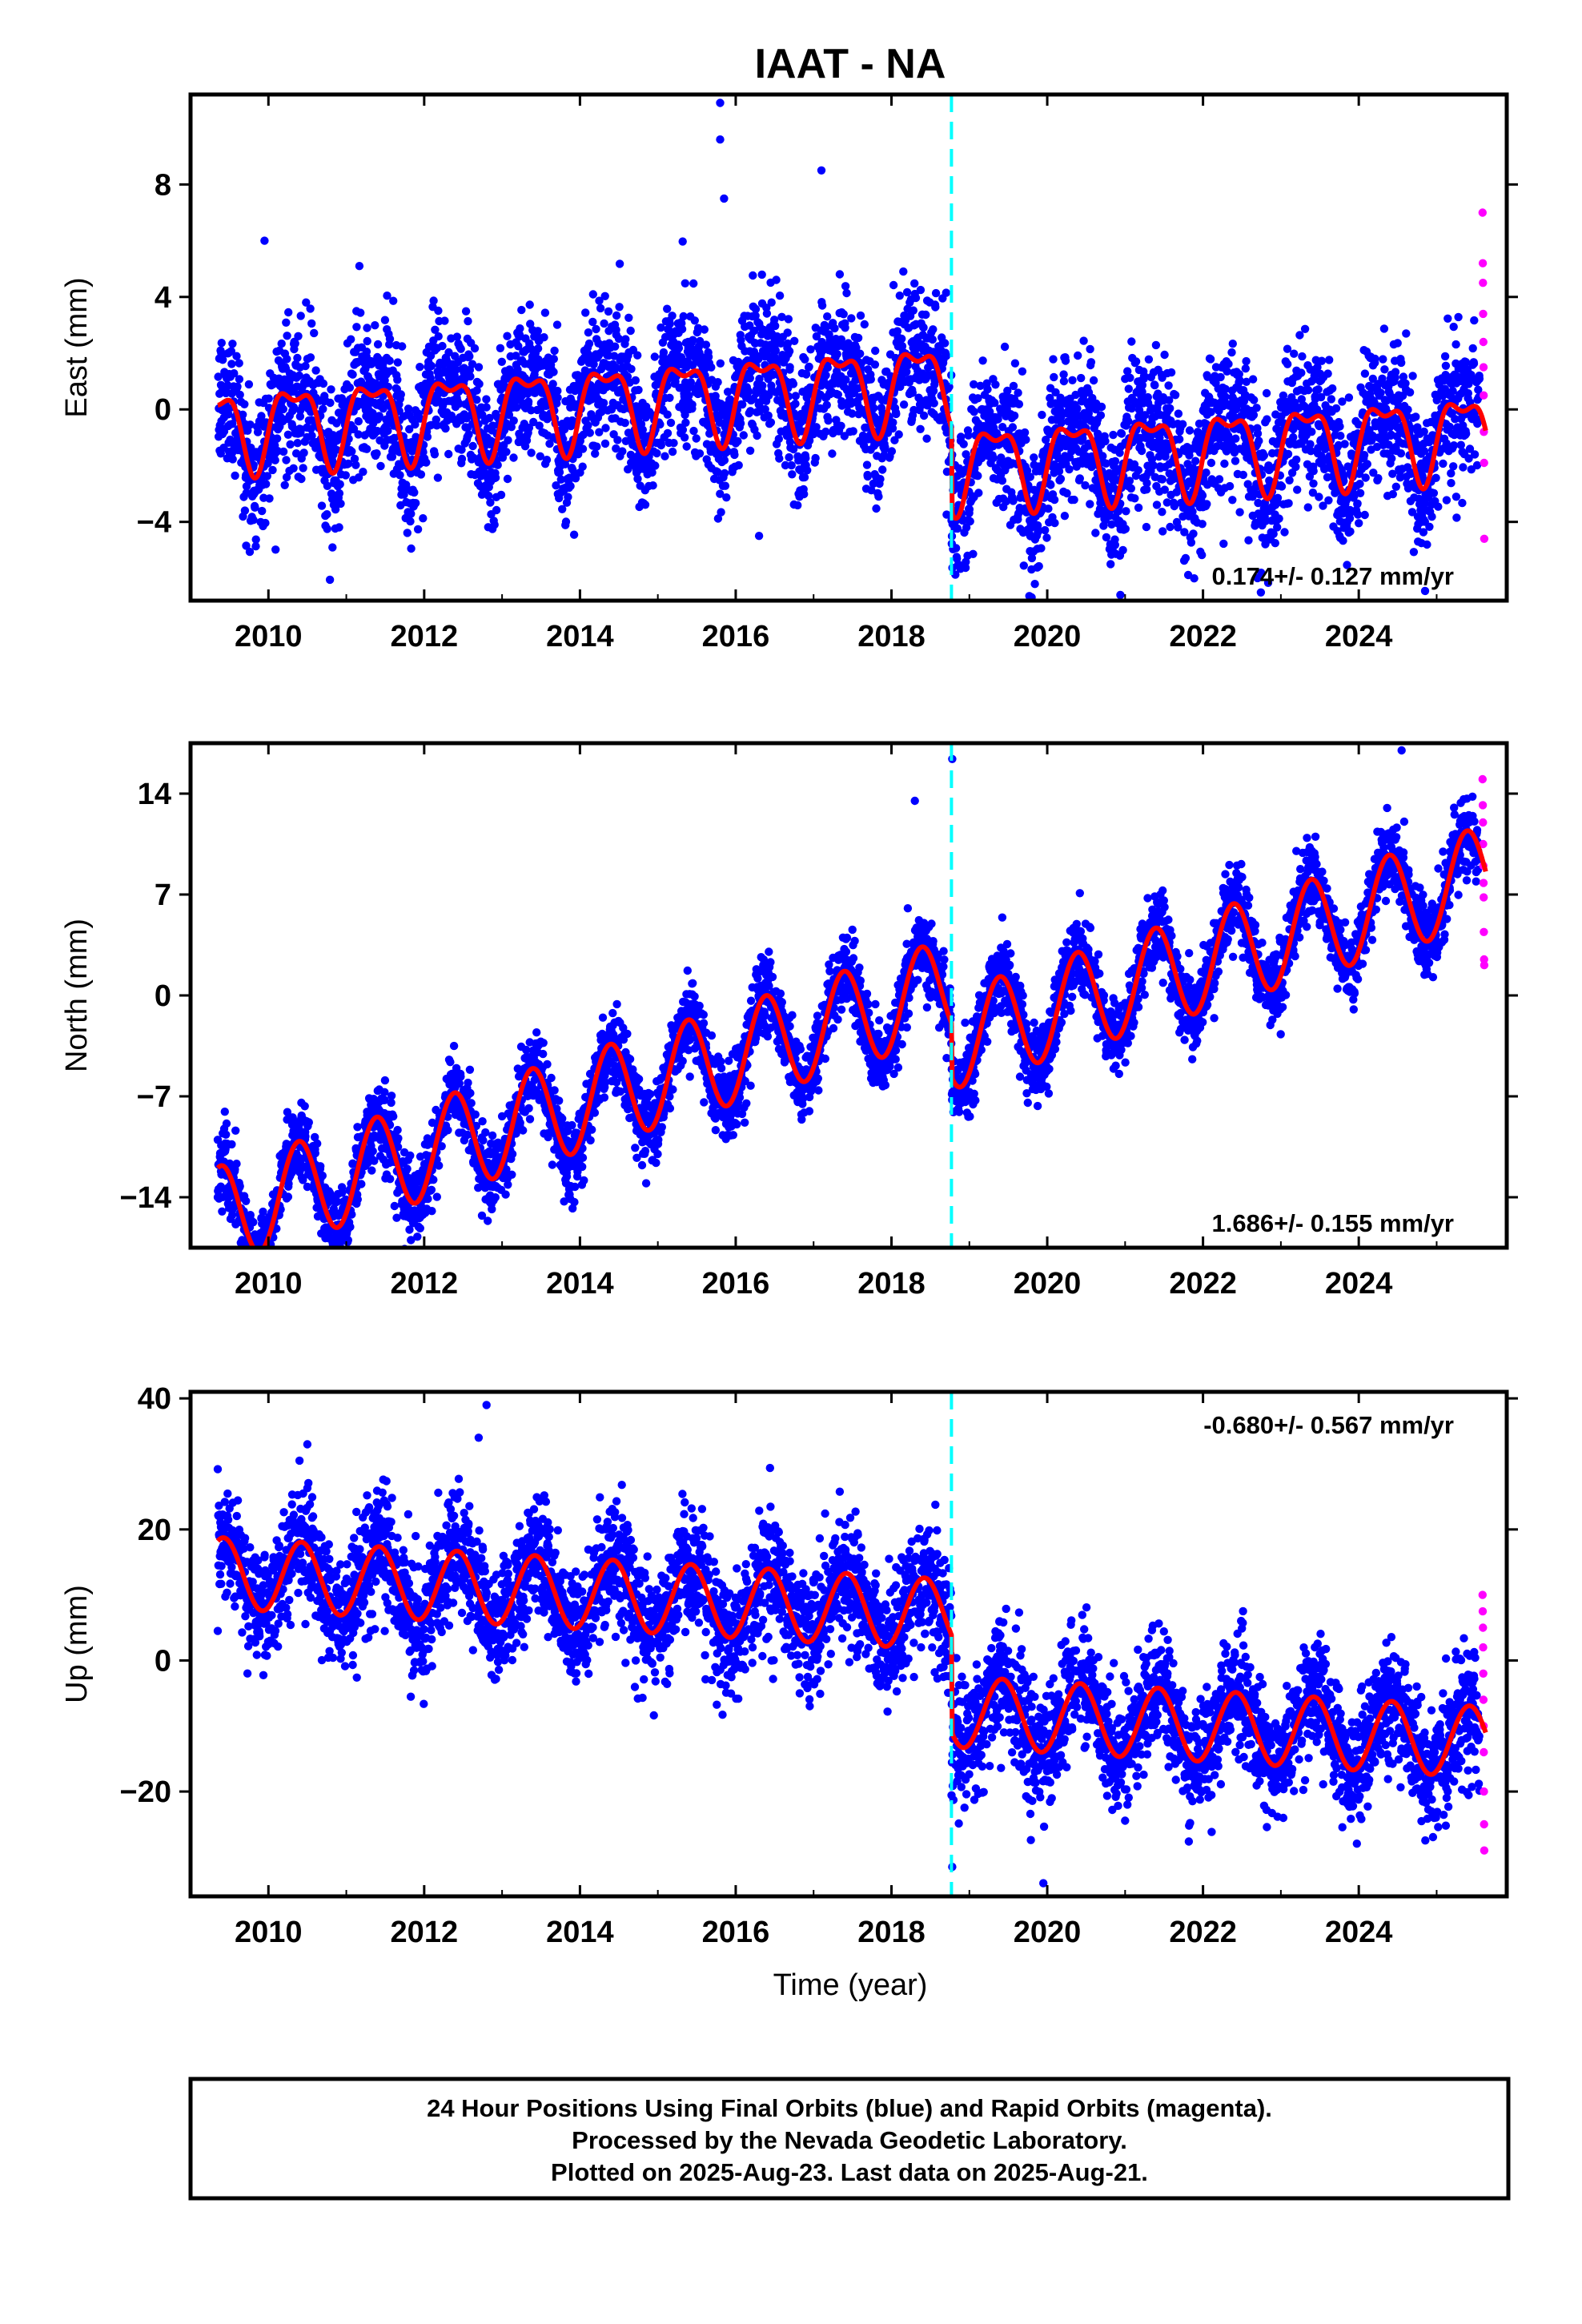 This screenshot has height=2324, width=1582. Describe the element at coordinates (269, 636) in the screenshot. I see `x-tick-label: 2010` at that location.